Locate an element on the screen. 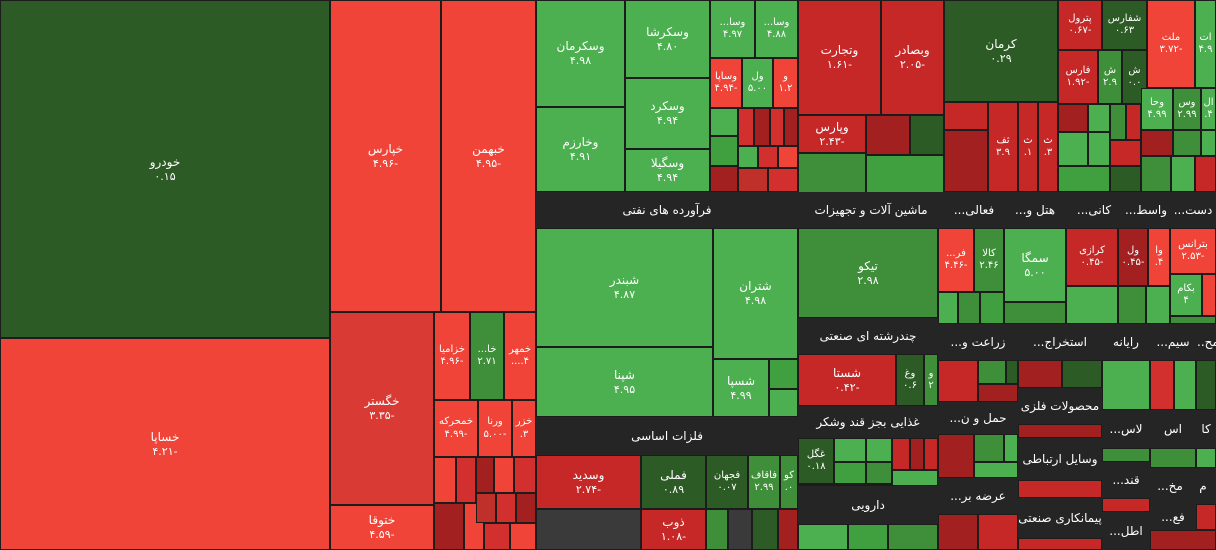 This screenshot has width=1216, height=550. tile-melat: ملت -۳.۷۲ is located at coordinates (1171, 44).